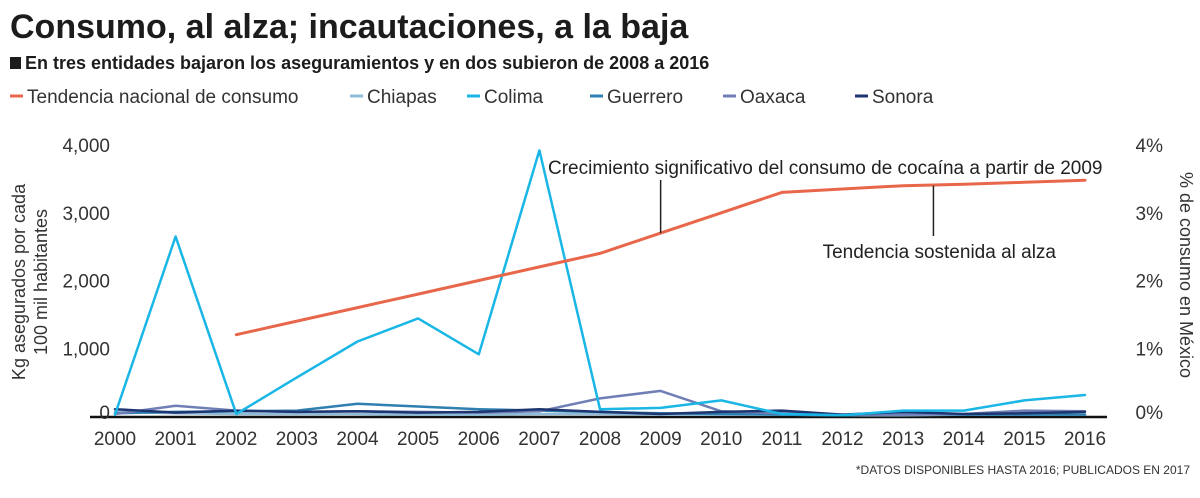 This screenshot has width=1200, height=498. What do you see at coordinates (842, 439) in the screenshot?
I see `x-tick-label: 2012` at bounding box center [842, 439].